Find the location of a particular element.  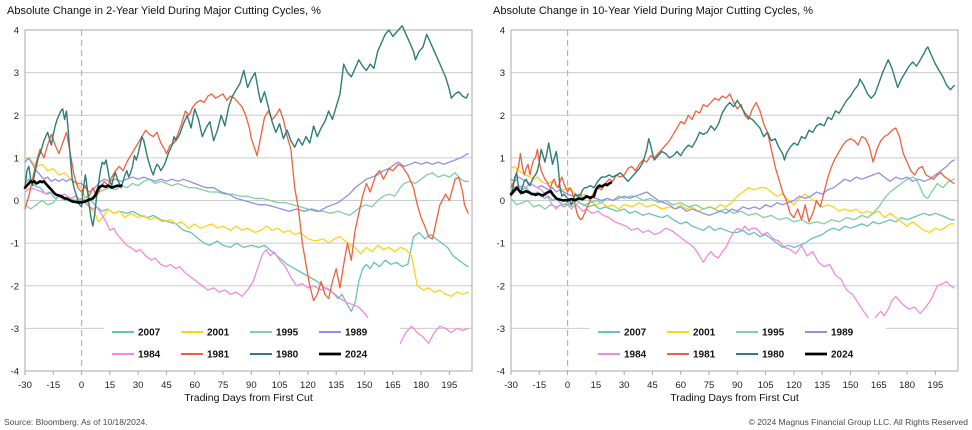

series-line-1995 is located at coordinates (732, 200).